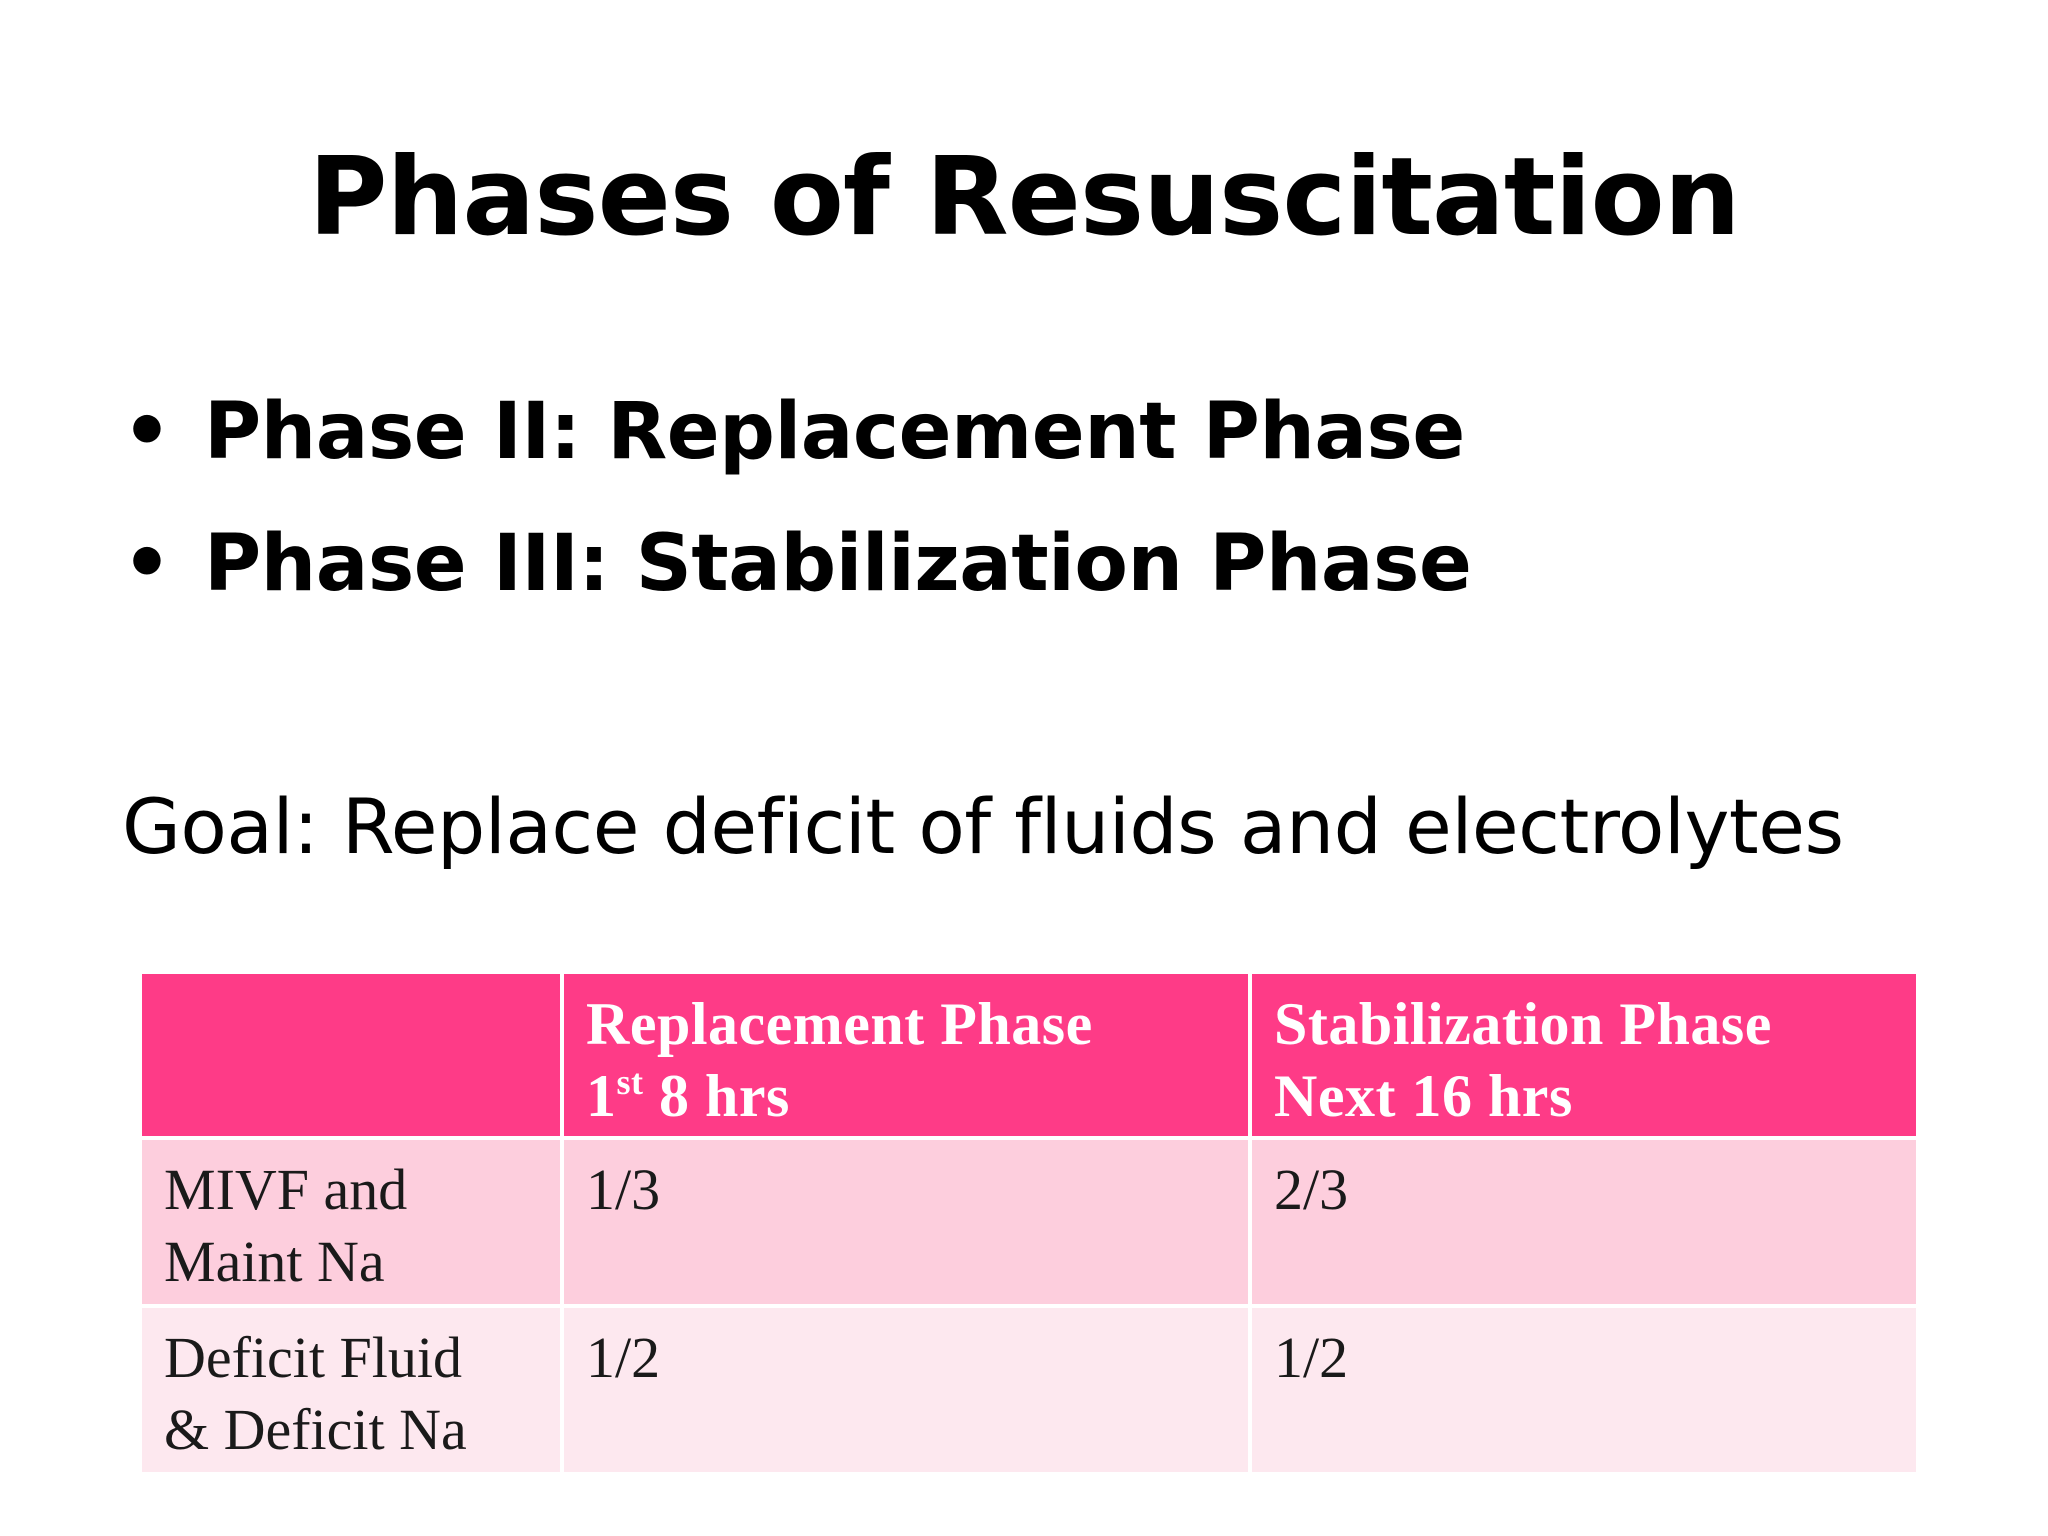  I want to click on row-label-line: Deficit Fluid, so click(313, 1357).